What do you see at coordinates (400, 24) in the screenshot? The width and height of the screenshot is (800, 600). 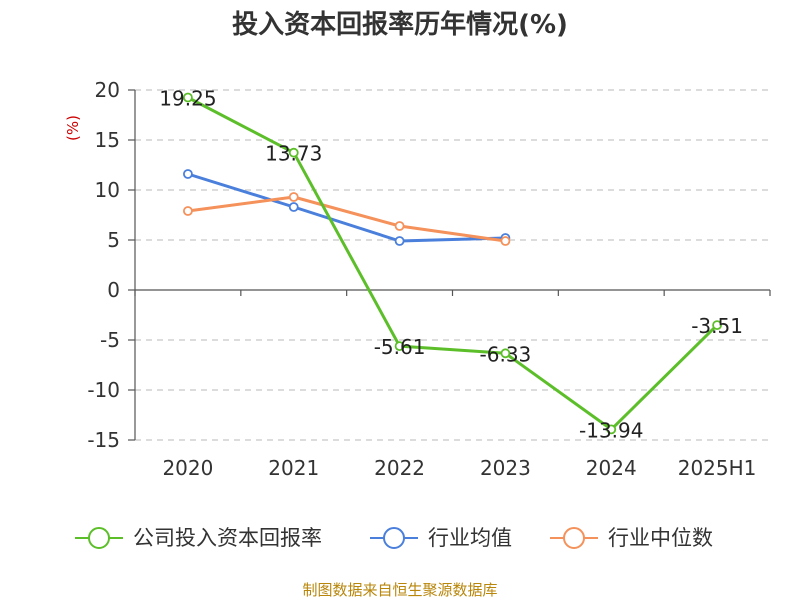 I see `chart-title: 投入资本回报率历年情况(%)` at bounding box center [400, 24].